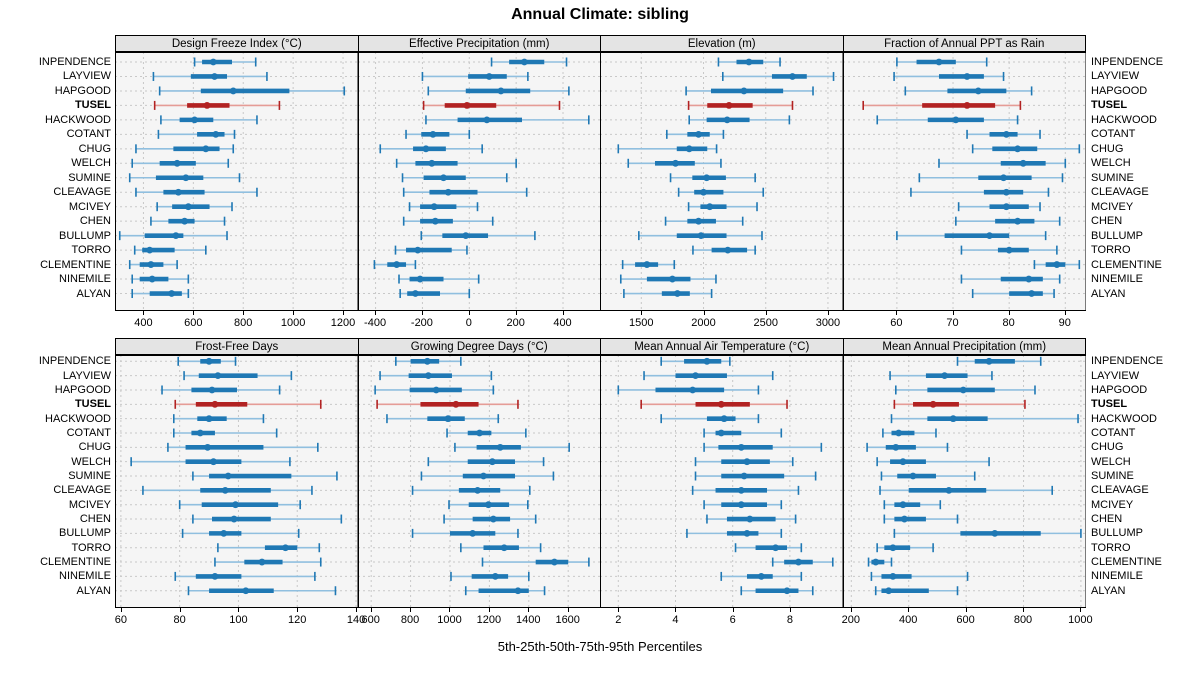 This screenshot has height=675, width=1200. Describe the element at coordinates (1124, 418) in the screenshot. I see `station-label-right: HACKWOOD` at that location.